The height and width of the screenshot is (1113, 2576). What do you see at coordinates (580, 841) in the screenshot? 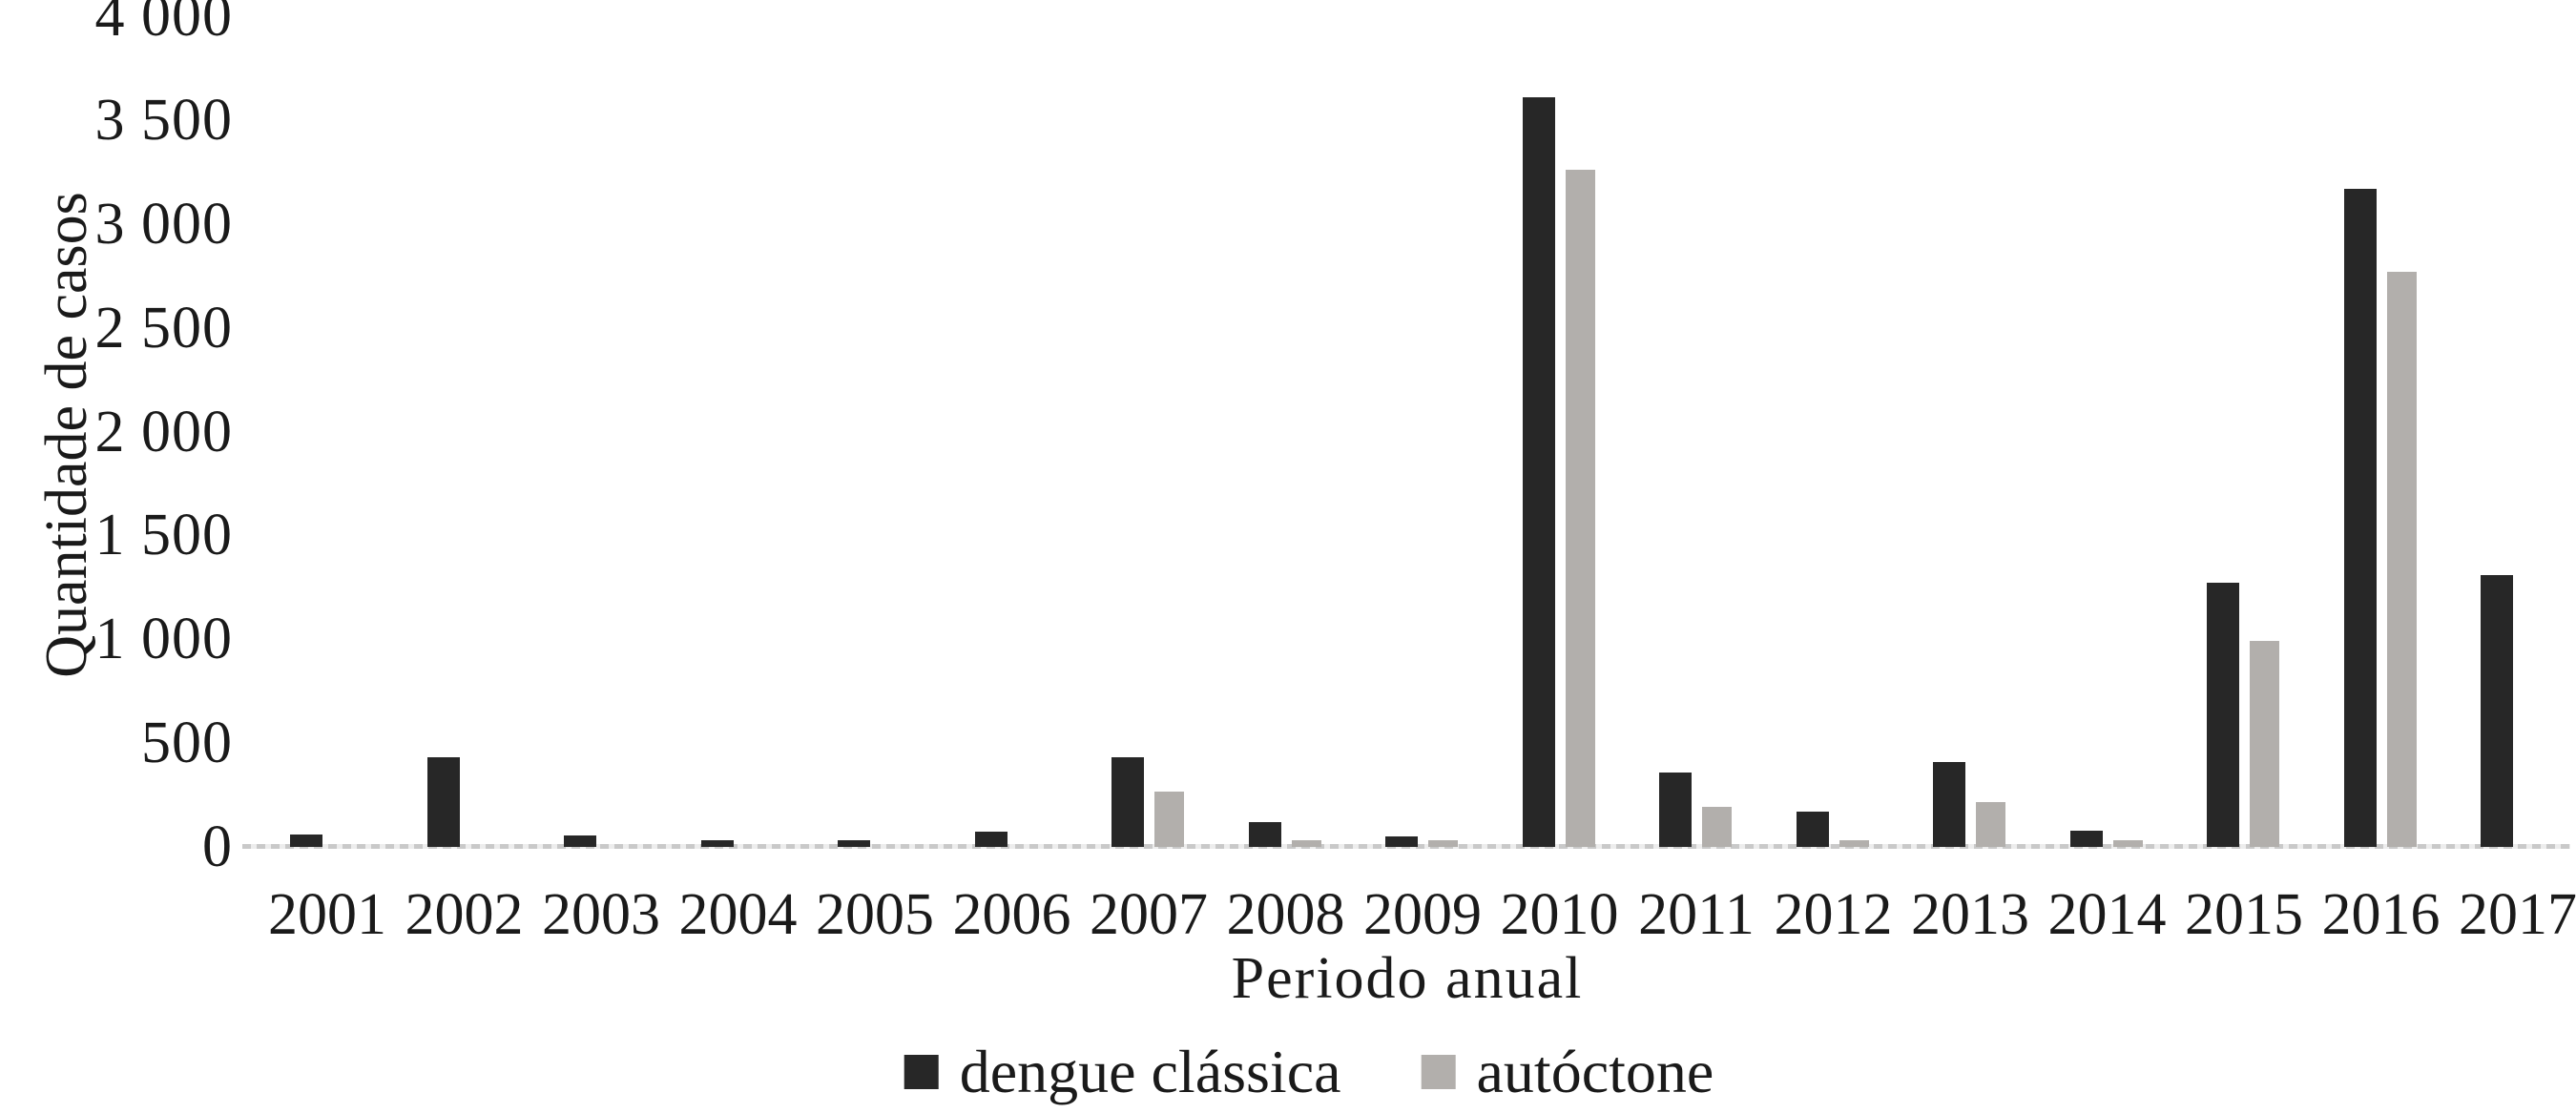
I see `bar-dengue-classica-2003` at bounding box center [580, 841].